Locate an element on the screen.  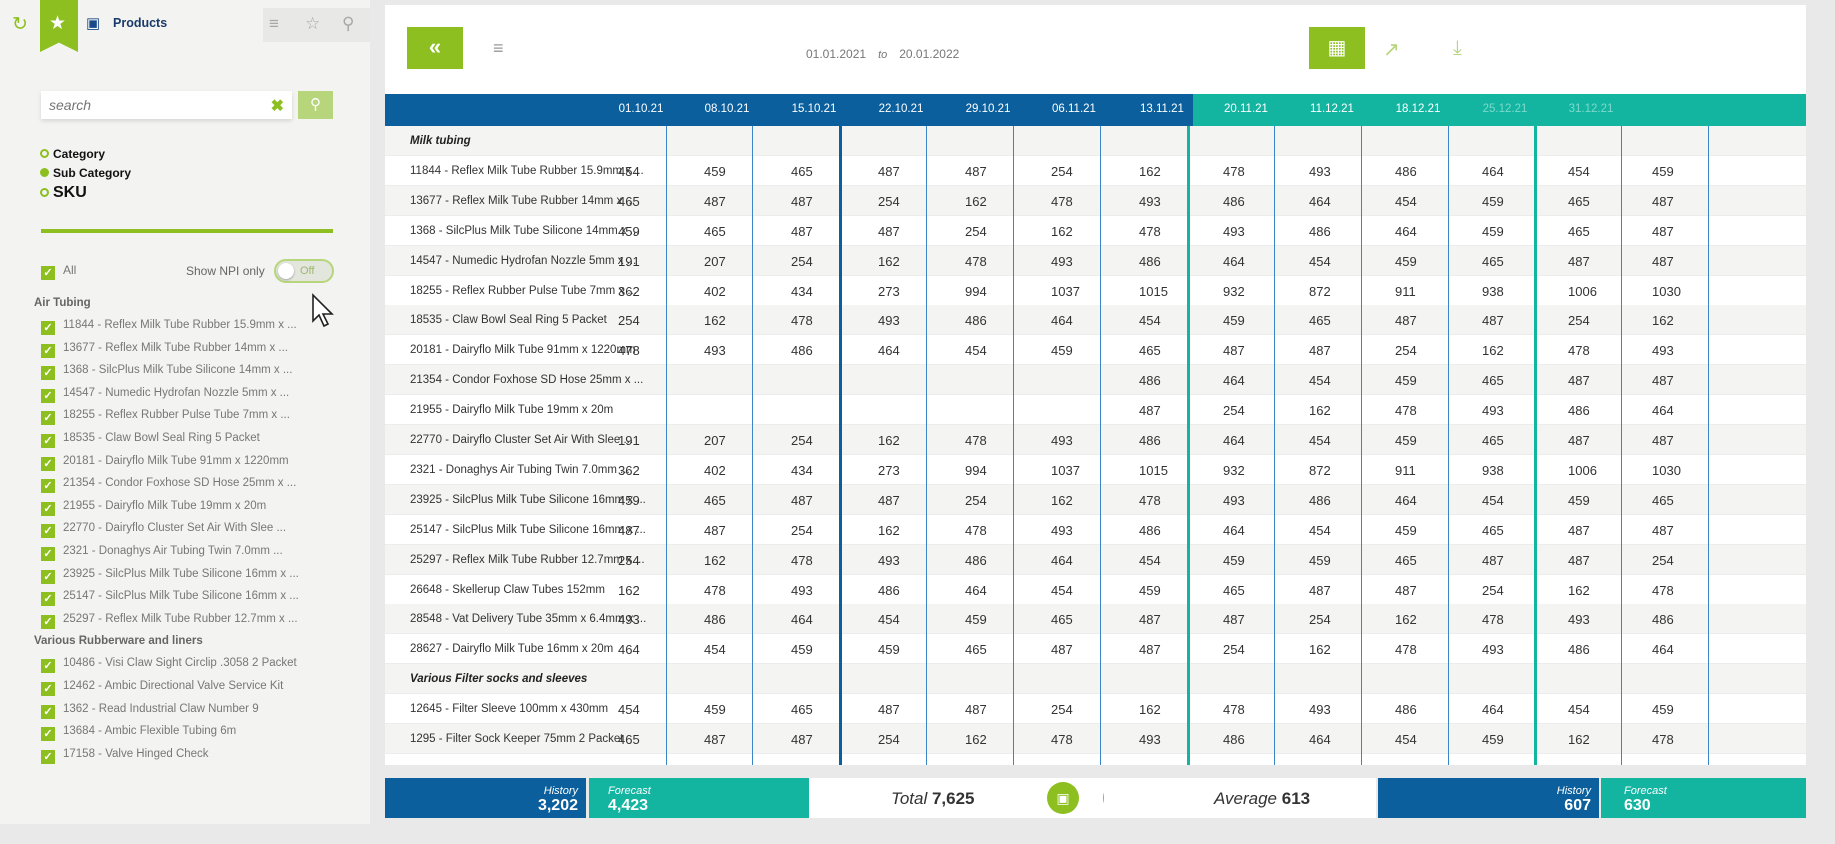
sidebar-item: ✓ 13684 - Ambic Flexible Tubing 6m is located at coordinates (138, 733).